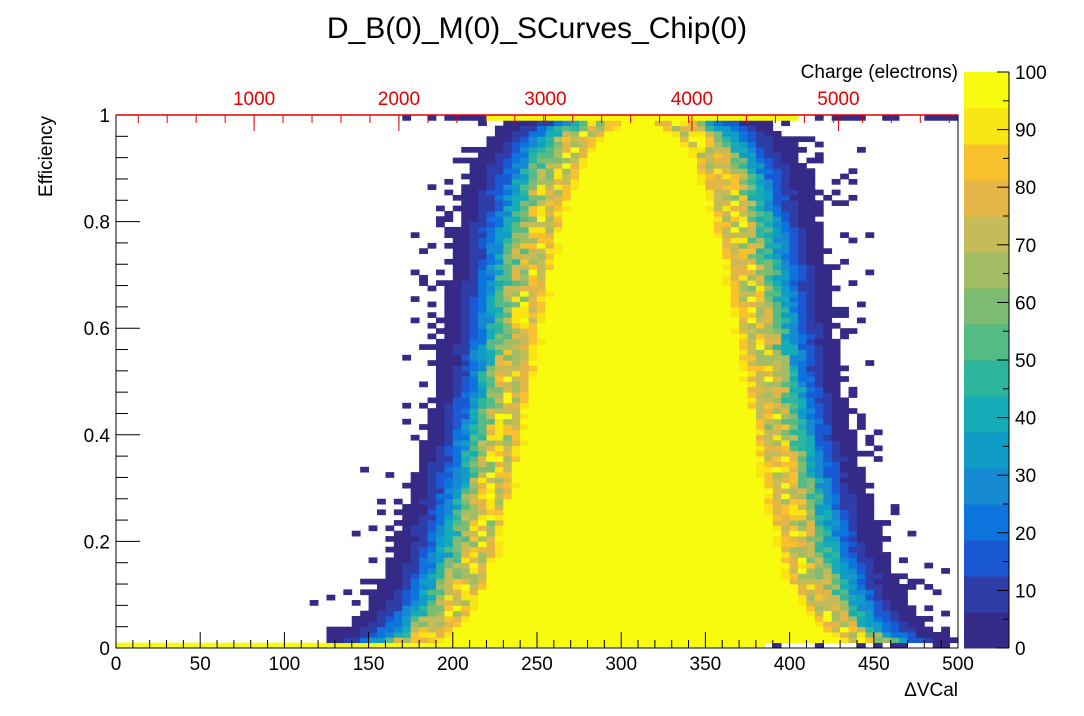 The width and height of the screenshot is (1084, 716). What do you see at coordinates (537, 28) in the screenshot?
I see `chart-title: D_B(0)_M(0)_SCurves_Chip(0)` at bounding box center [537, 28].